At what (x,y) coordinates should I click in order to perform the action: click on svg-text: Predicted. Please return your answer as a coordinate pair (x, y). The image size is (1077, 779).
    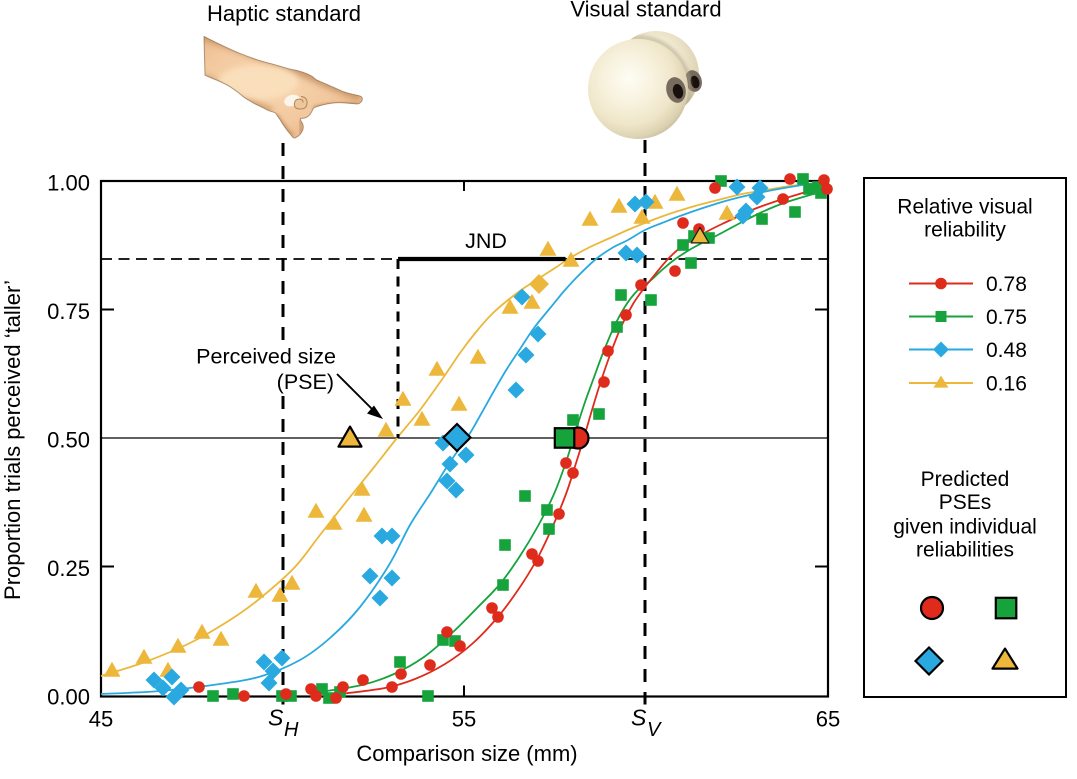
    Looking at the image, I should click on (965, 479).